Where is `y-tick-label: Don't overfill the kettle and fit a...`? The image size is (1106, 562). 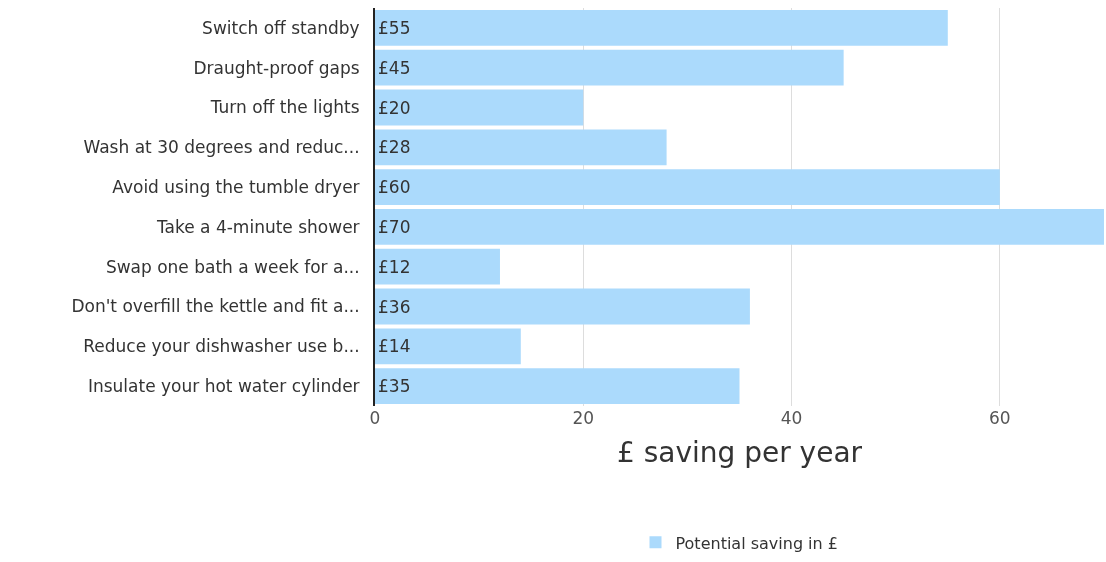
y-tick-label: Don't overfill the kettle and fit a... is located at coordinates (215, 306).